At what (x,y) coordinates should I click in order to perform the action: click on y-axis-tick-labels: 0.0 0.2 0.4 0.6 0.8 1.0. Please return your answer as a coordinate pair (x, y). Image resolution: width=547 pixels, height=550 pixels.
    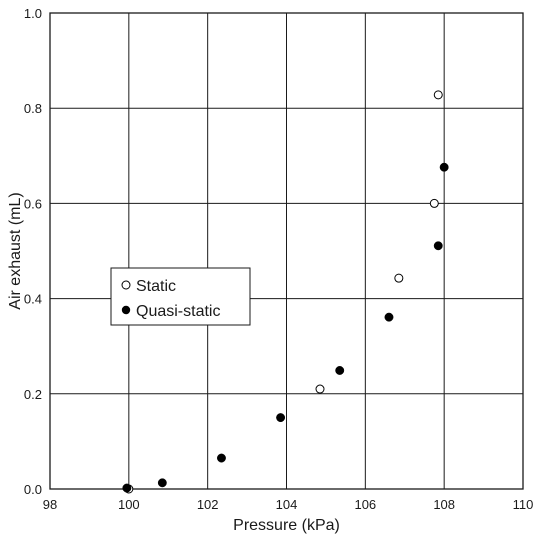
    Looking at the image, I should click on (33, 251).